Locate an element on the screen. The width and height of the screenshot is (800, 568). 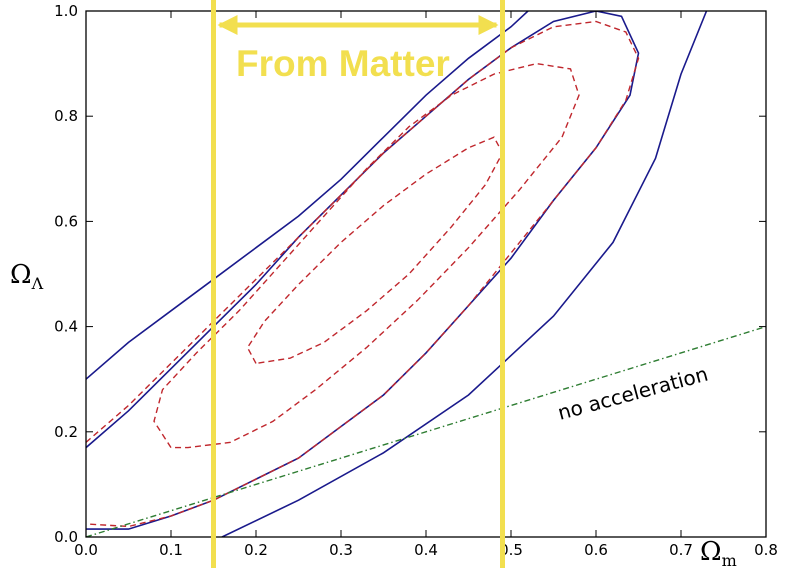
x-tick-label: 0.7 is located at coordinates (681, 550).